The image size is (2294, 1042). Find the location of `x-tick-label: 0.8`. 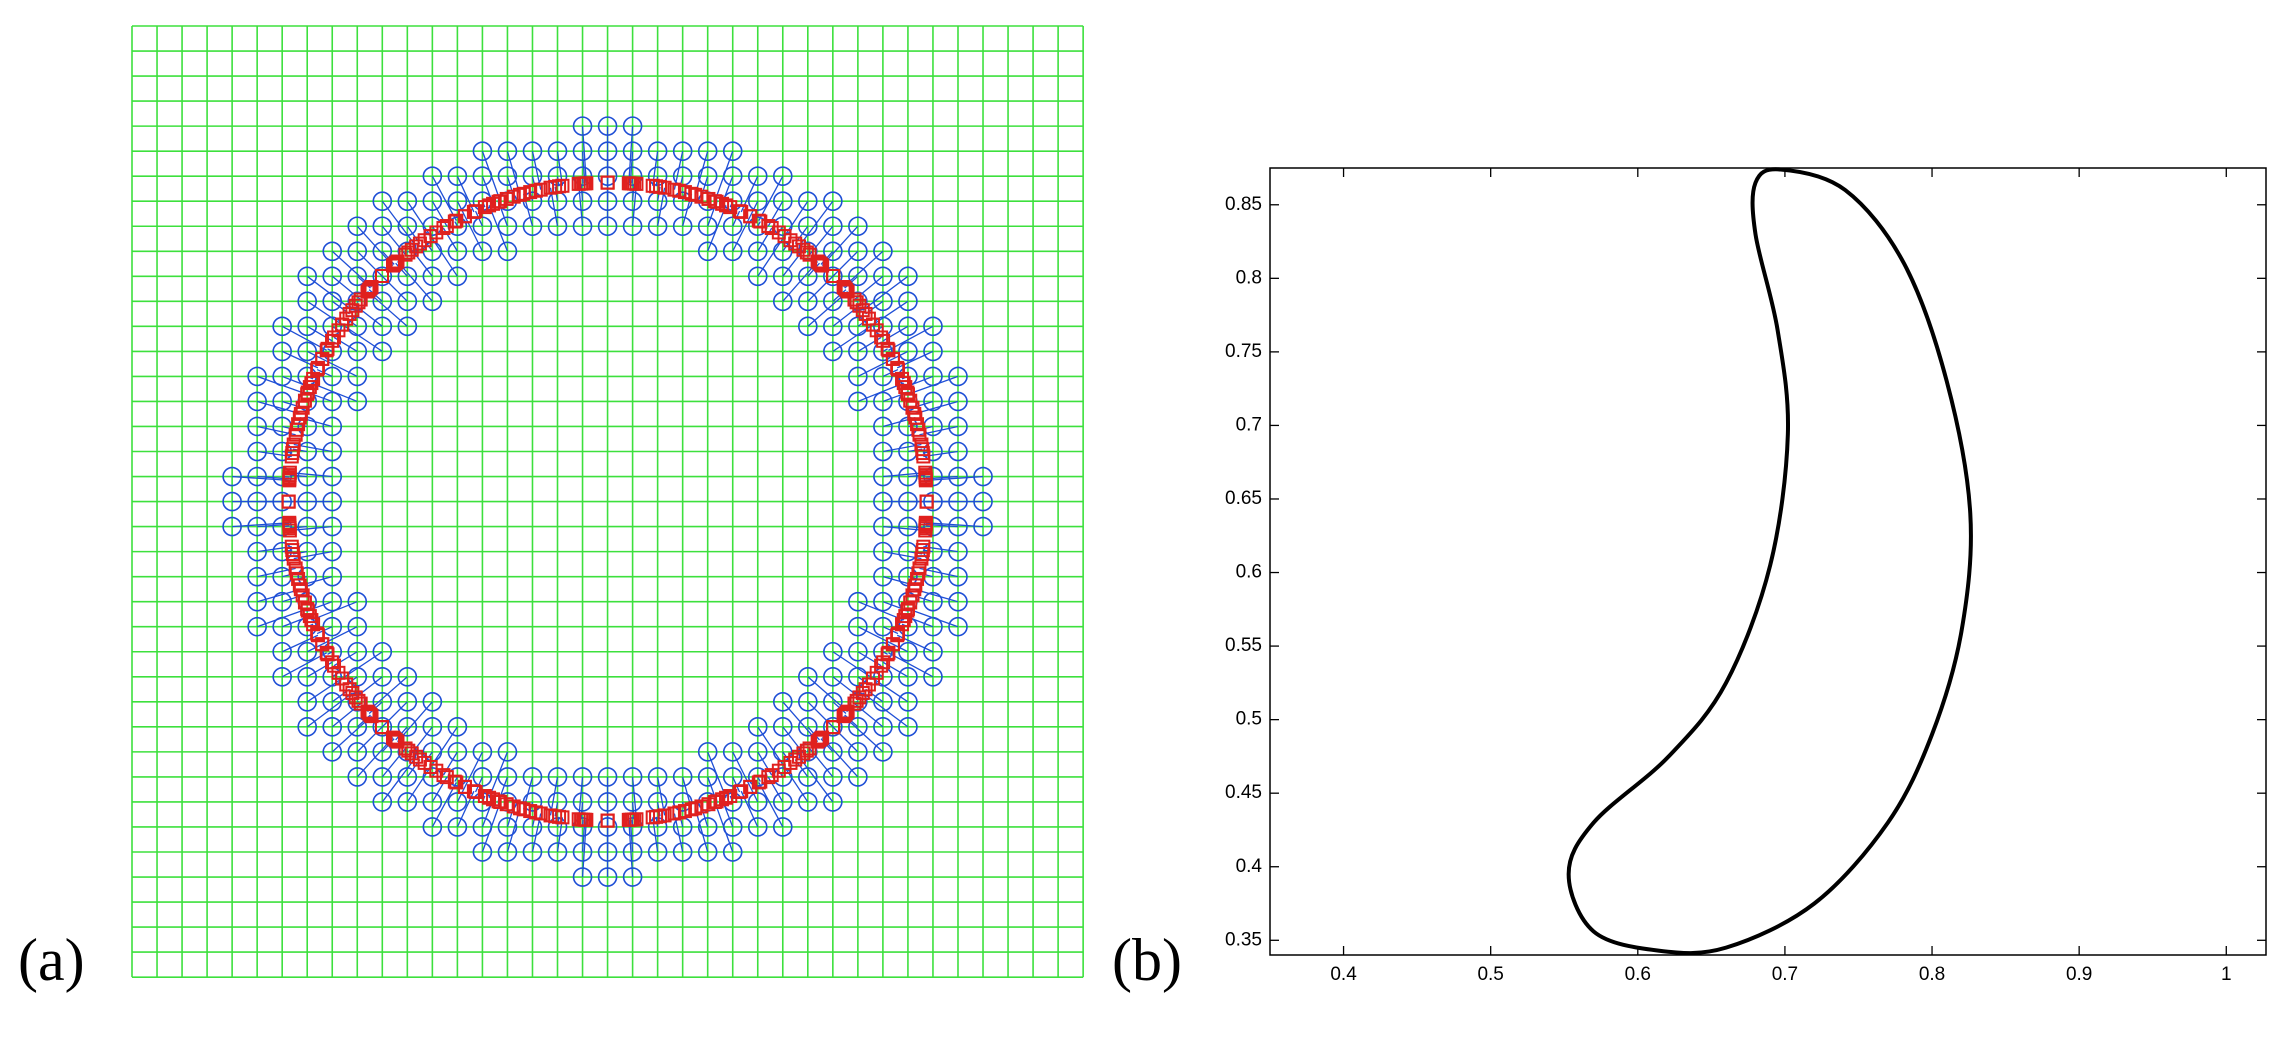

x-tick-label: 0.8 is located at coordinates (1932, 974).